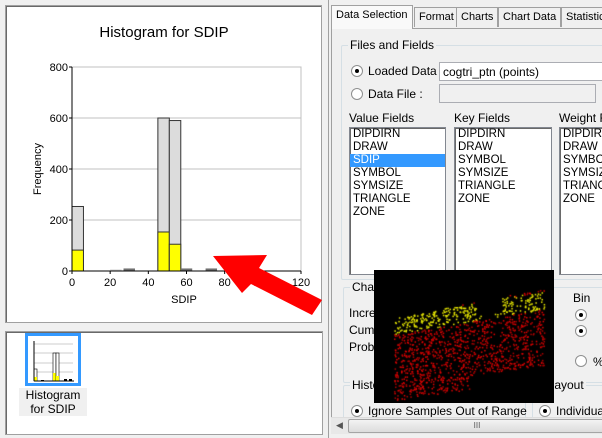 The image size is (602, 438). What do you see at coordinates (357, 411) in the screenshot?
I see `ignore-samples-radio` at bounding box center [357, 411].